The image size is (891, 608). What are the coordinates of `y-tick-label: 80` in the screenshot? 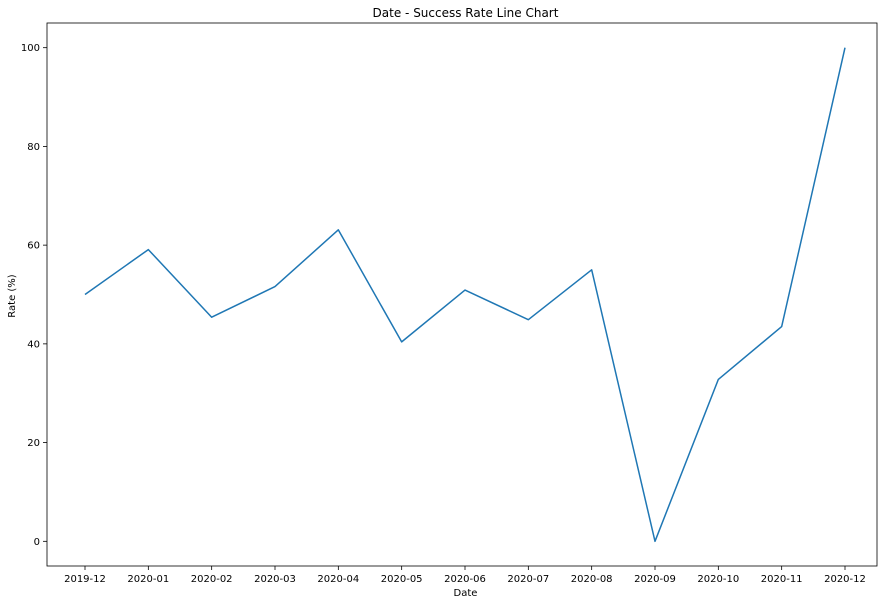 It's located at (33, 147).